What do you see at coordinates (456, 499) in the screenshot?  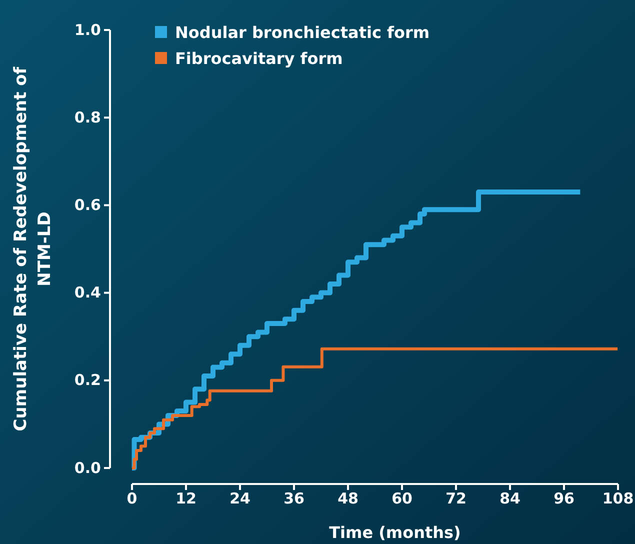 I see `x-tick-label: 72` at bounding box center [456, 499].